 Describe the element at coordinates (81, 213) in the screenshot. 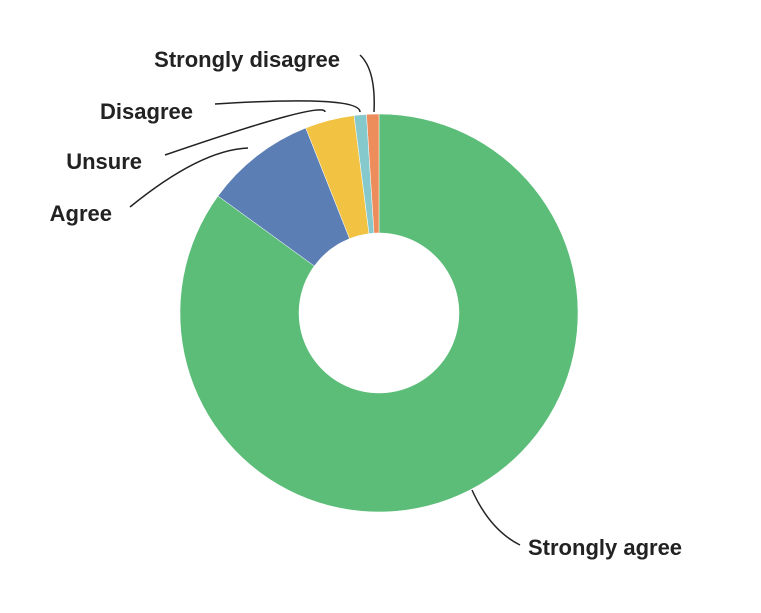

I see `segment-label: Agree` at that location.